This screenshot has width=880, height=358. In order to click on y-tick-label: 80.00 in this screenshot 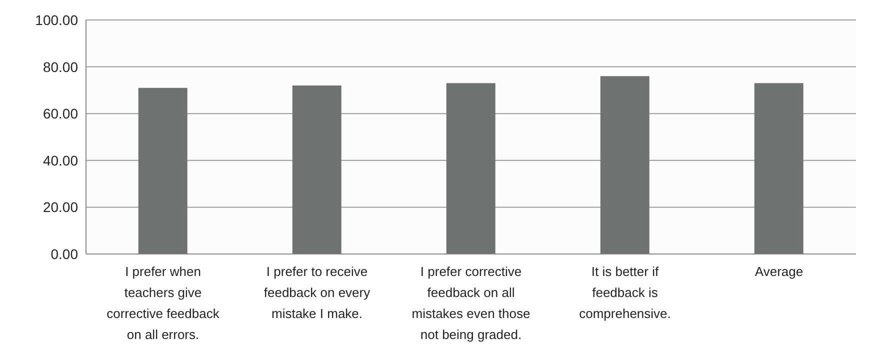, I will do `click(60, 66)`.